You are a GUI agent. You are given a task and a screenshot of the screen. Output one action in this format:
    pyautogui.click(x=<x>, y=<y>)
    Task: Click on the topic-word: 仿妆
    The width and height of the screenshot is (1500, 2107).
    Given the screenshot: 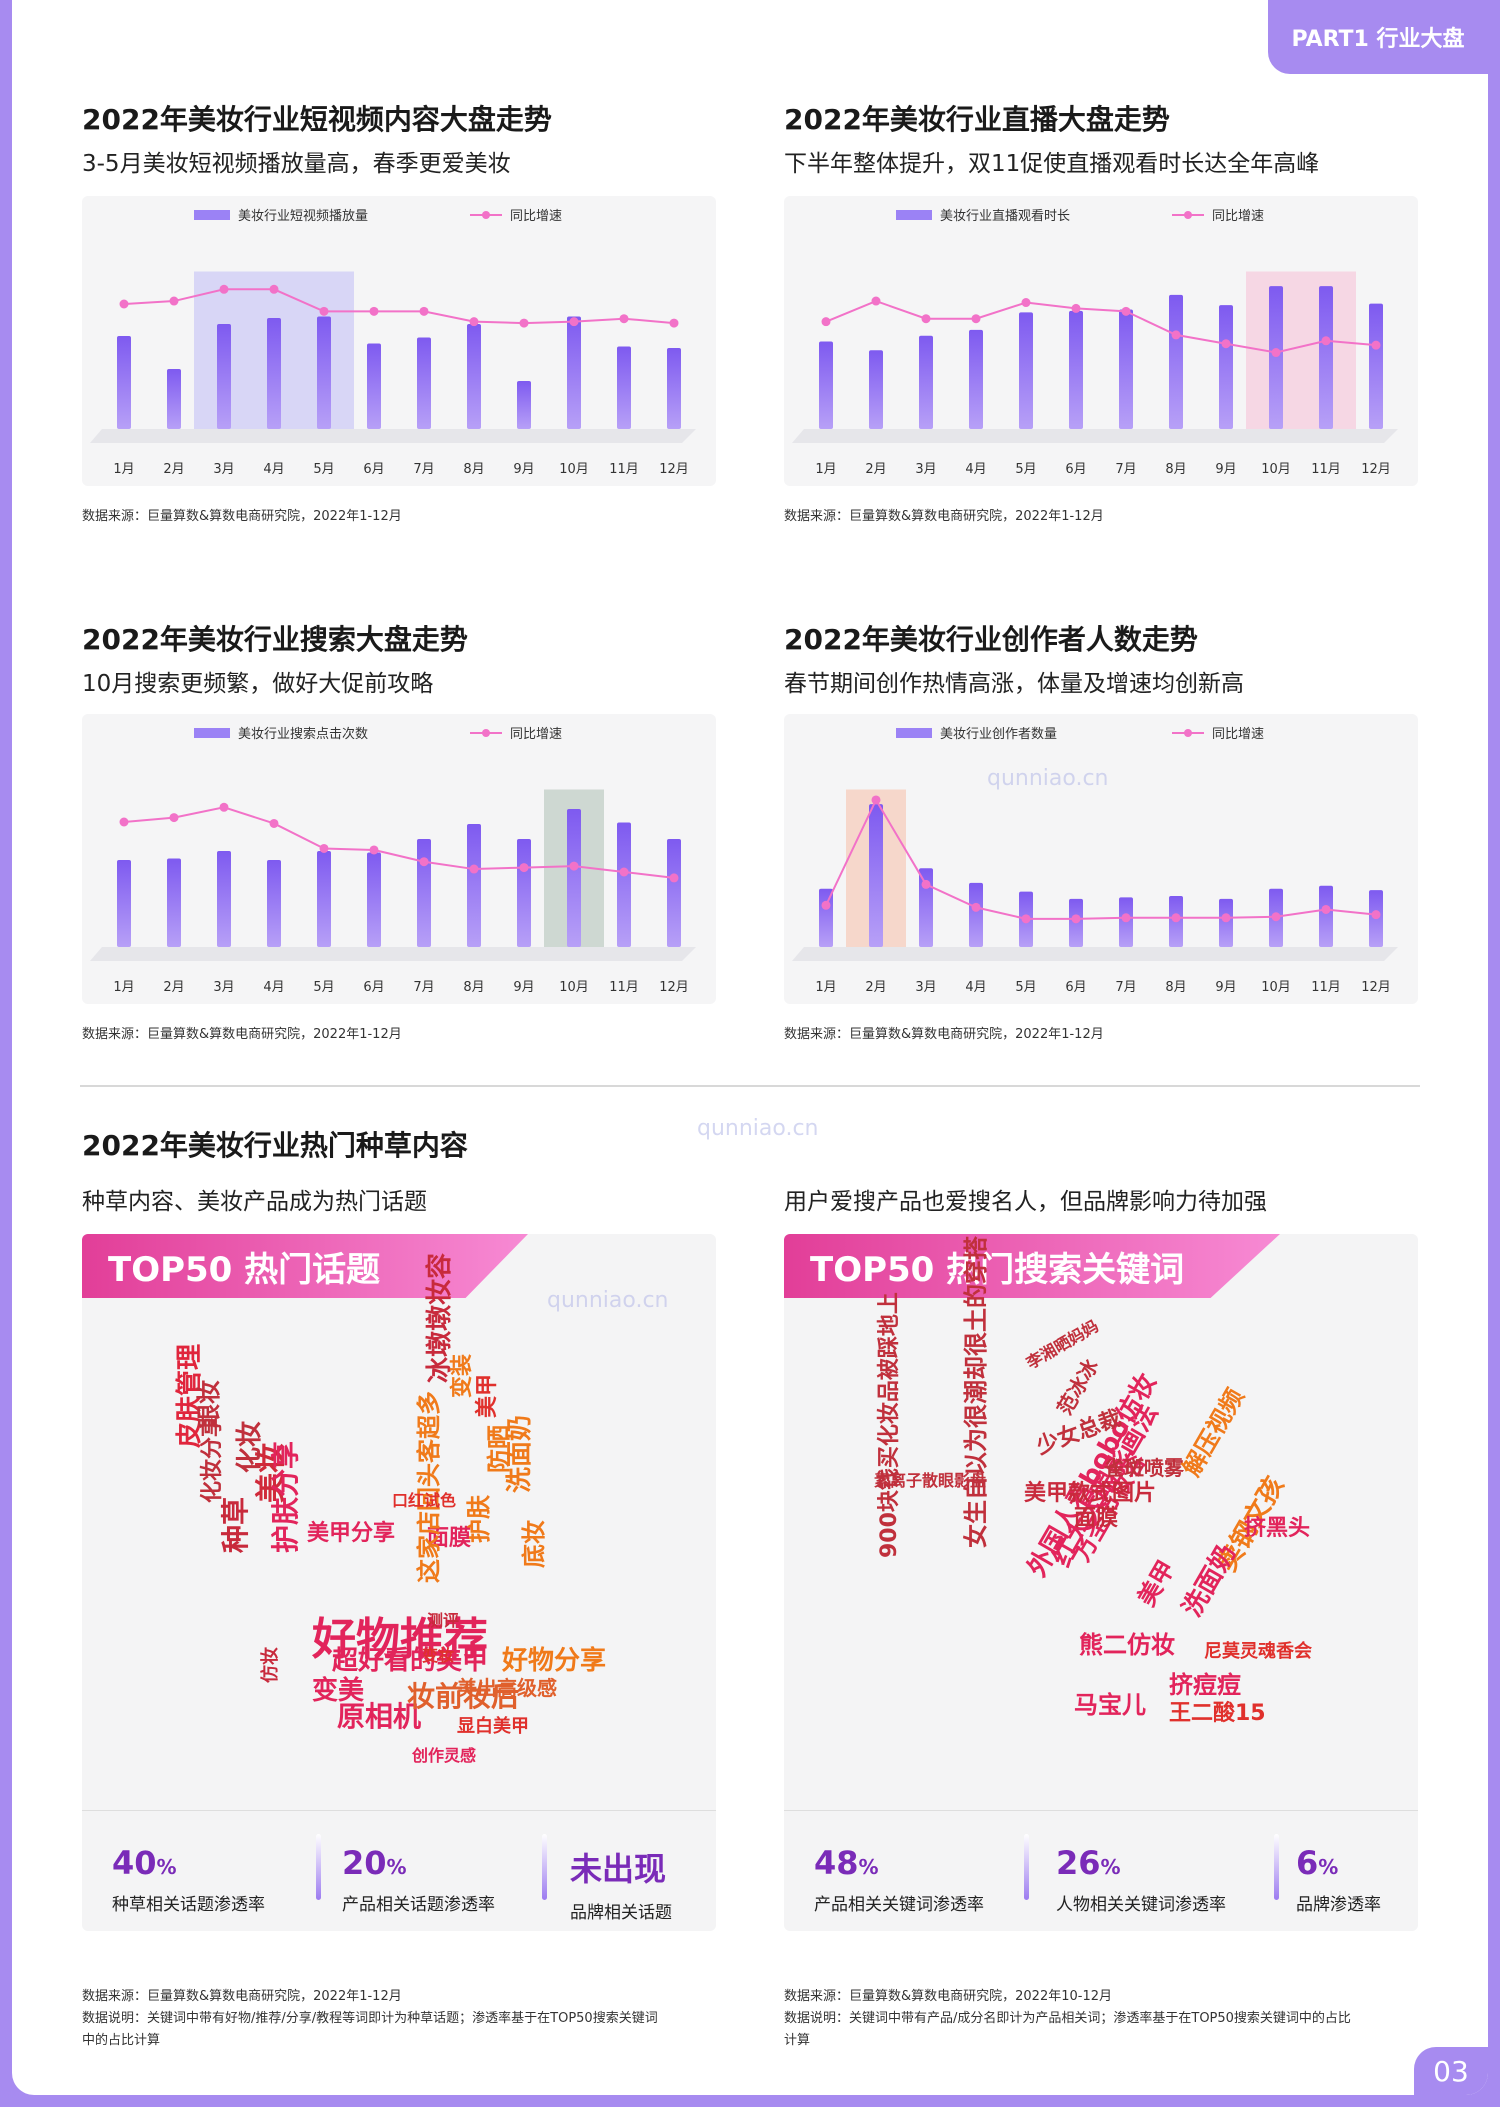 What is the action you would take?
    pyautogui.click(x=270, y=1665)
    